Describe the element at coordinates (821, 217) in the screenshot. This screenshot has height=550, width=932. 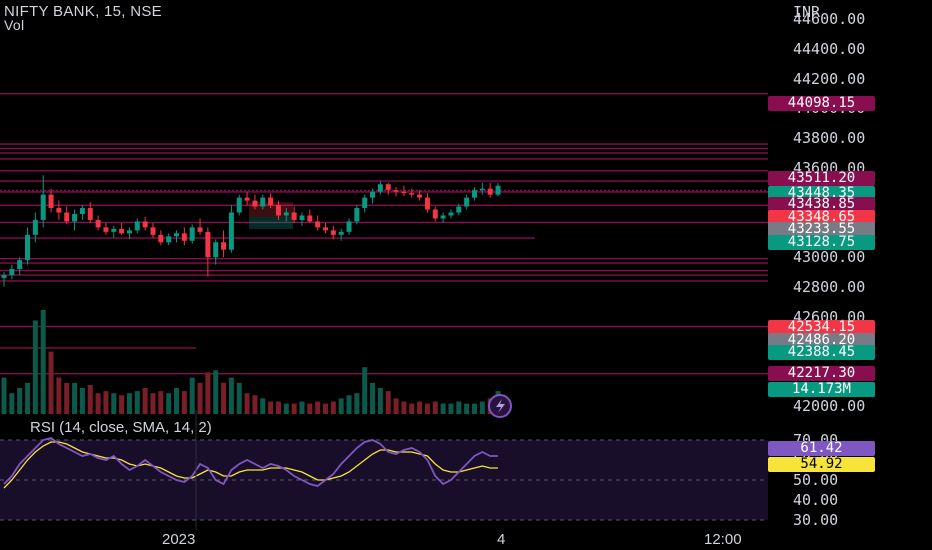
I see `price-level-badge: 43348.65` at that location.